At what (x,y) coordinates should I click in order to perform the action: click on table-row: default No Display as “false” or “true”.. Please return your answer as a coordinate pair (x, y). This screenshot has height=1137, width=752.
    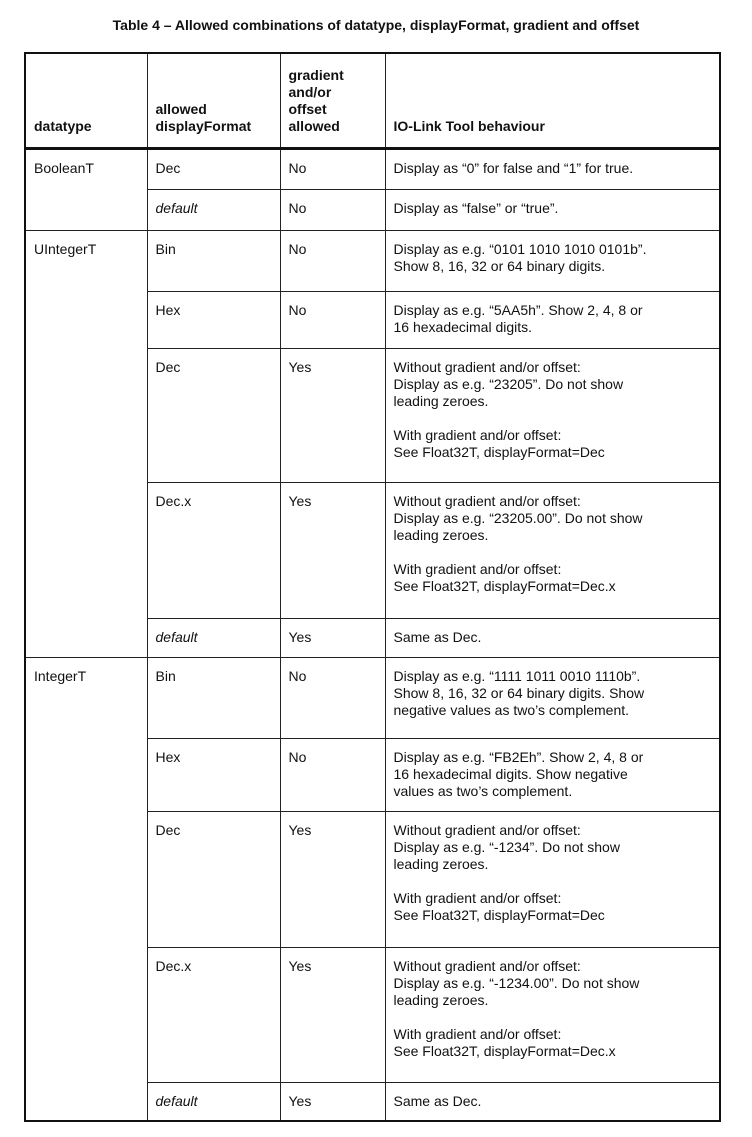
    Looking at the image, I should click on (373, 209).